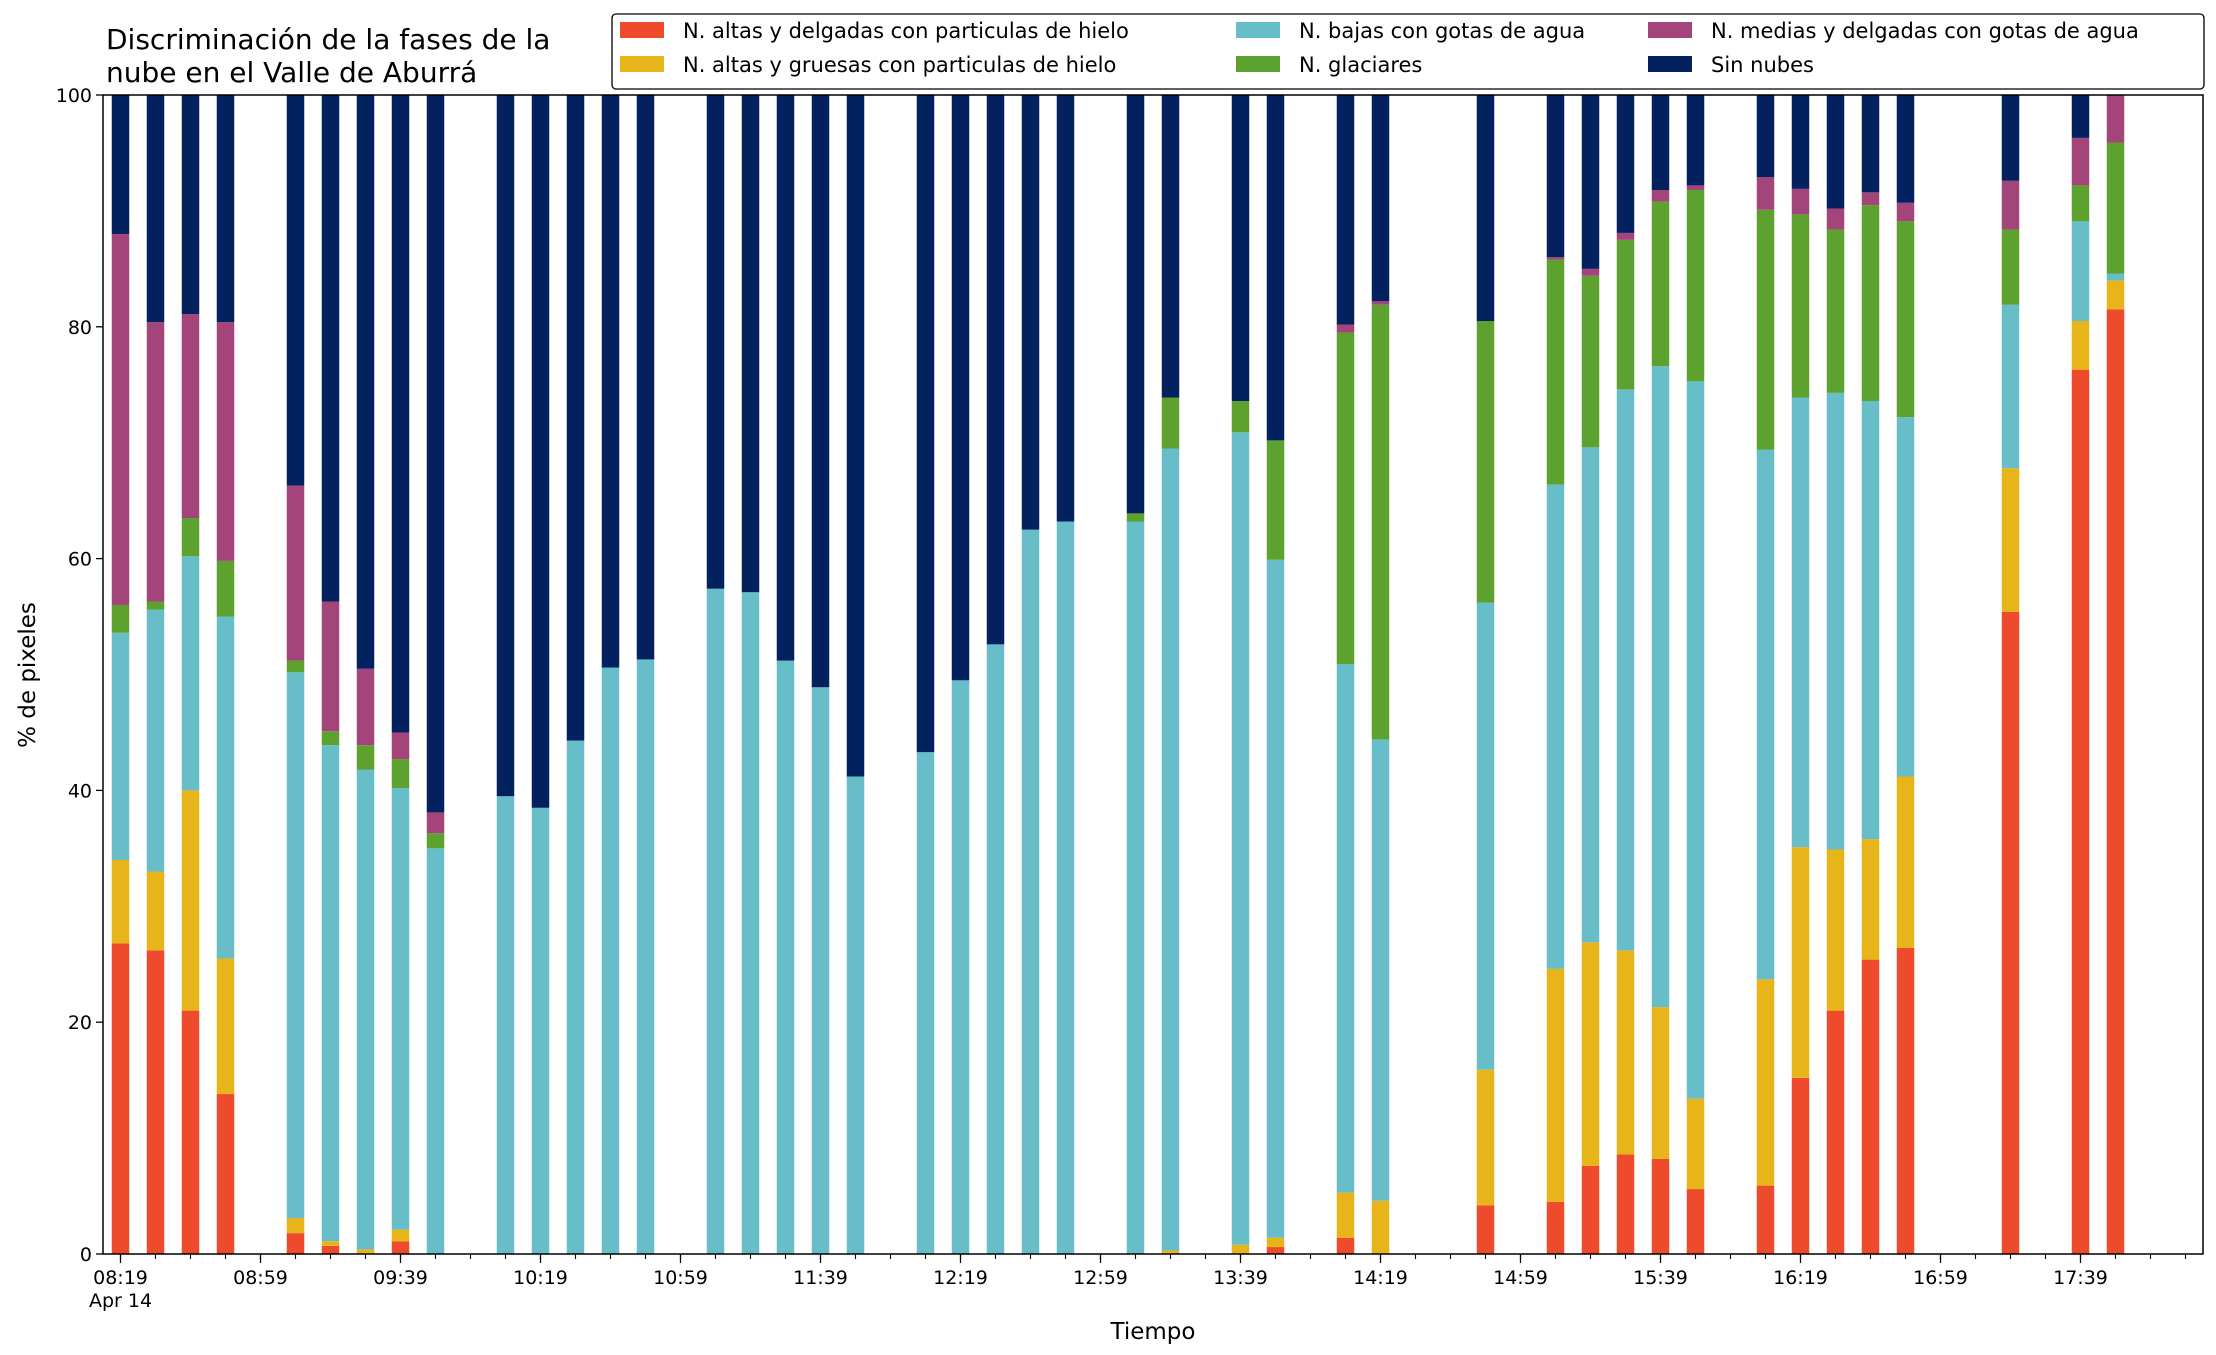 This screenshot has width=2216, height=1355. What do you see at coordinates (79, 675) in the screenshot?
I see `y-axis: 0 20 40 60 80 100` at bounding box center [79, 675].